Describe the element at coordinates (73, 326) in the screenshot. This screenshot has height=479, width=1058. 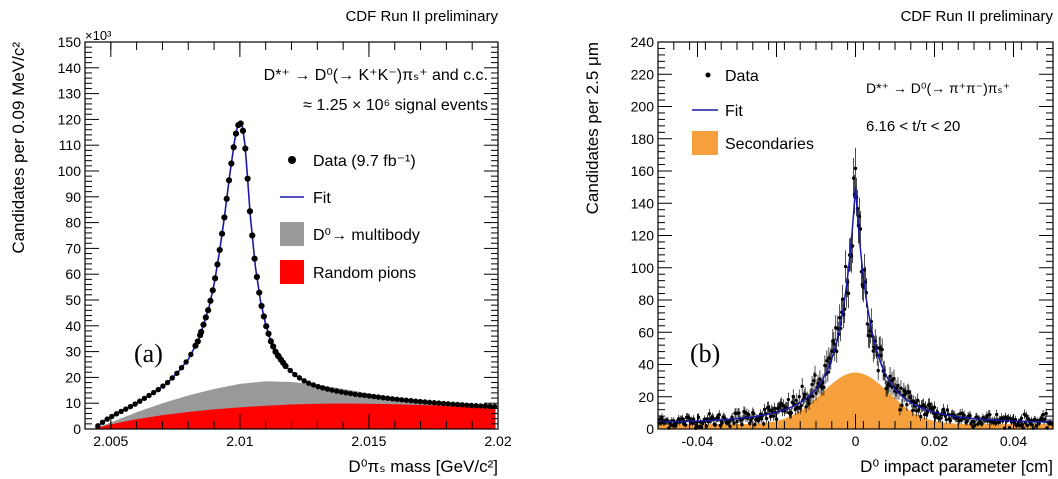
I see `panel-a-ytick-label: 40` at that location.